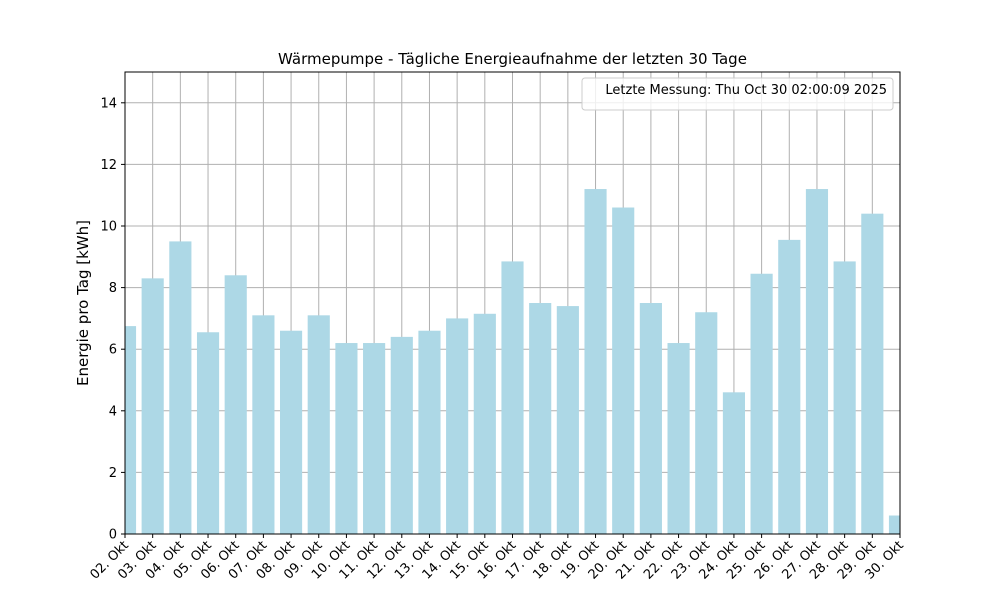 The image size is (1000, 600). Describe the element at coordinates (108, 165) in the screenshot. I see `y-tick-label: 12` at that location.